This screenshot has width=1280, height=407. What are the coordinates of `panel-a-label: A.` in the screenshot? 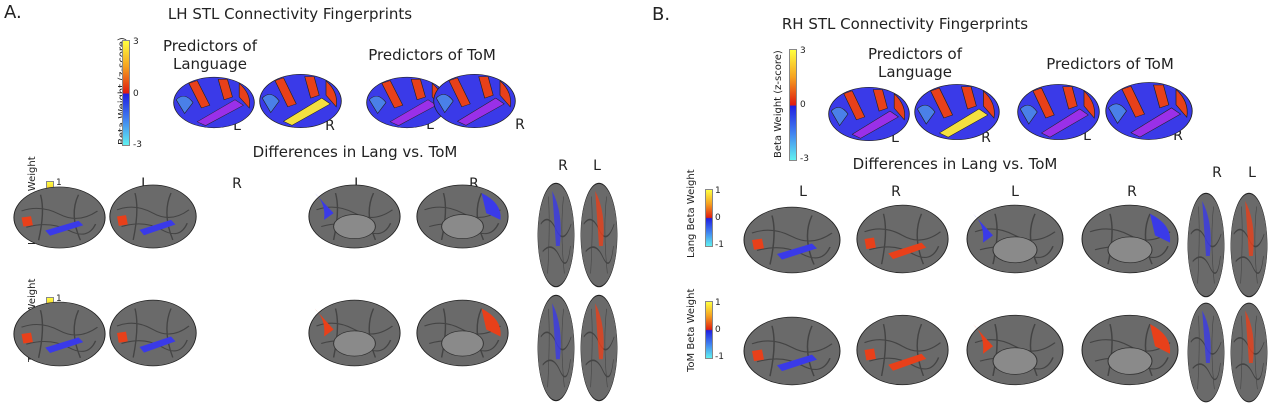 It's located at (13, 12).